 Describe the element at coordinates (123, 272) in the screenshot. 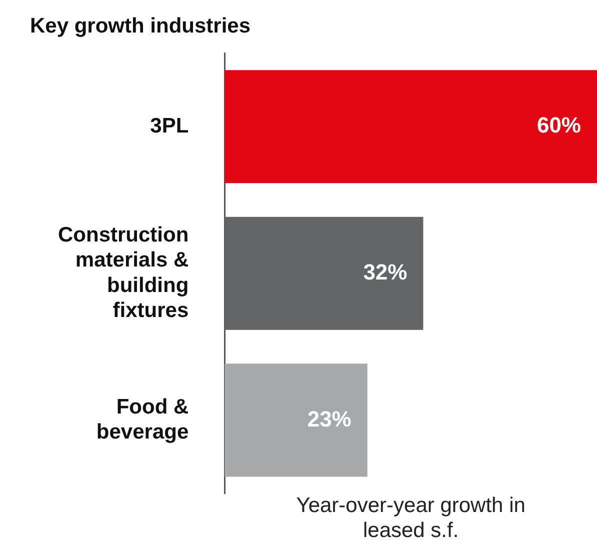

I see `y-tick-label: Construction materials & building fixtures` at that location.